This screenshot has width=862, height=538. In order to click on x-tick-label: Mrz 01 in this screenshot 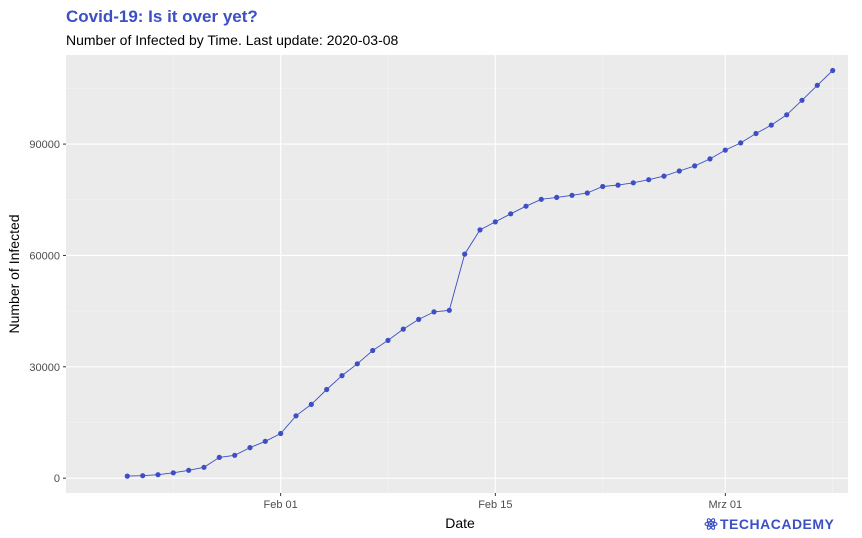, I will do `click(726, 505)`.